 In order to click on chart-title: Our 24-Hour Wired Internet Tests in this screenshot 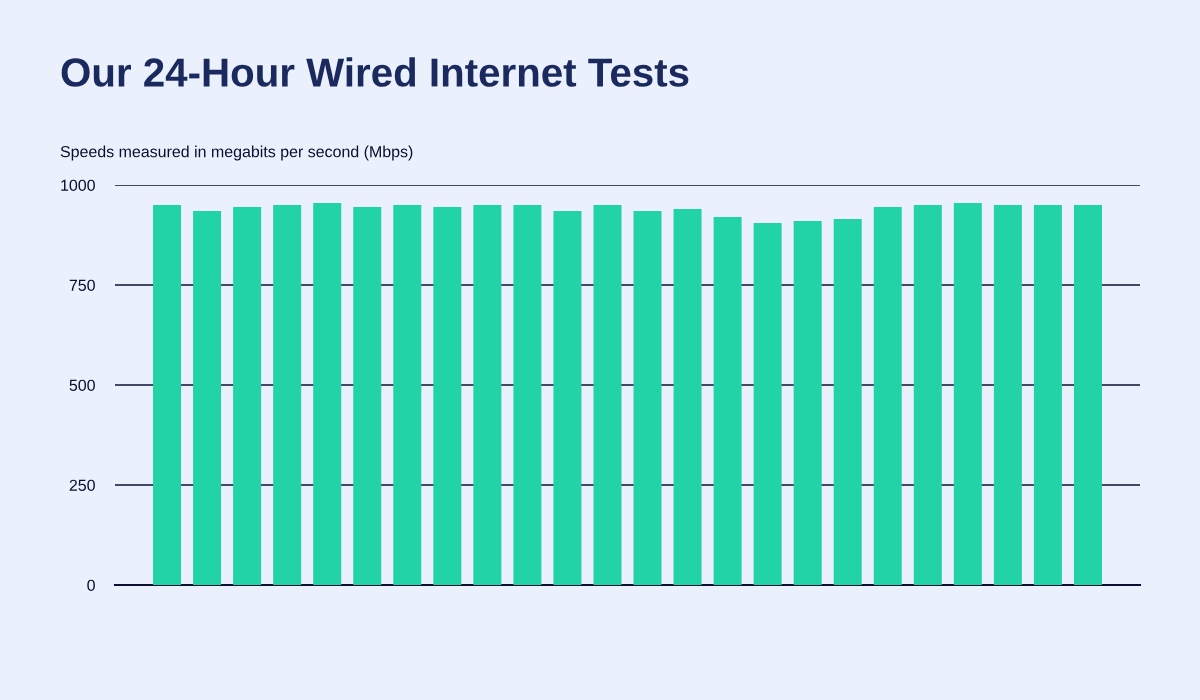, I will do `click(375, 72)`.